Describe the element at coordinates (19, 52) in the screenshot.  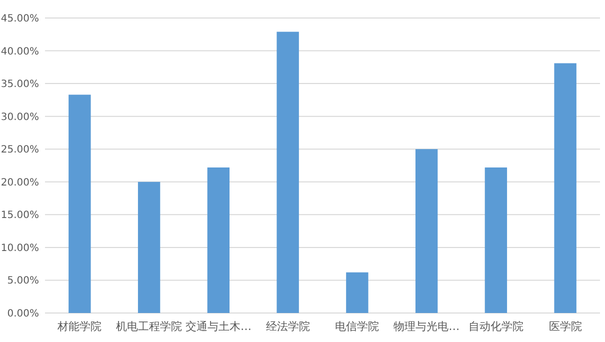
I see `y-tick-label: 40.00%` at that location.